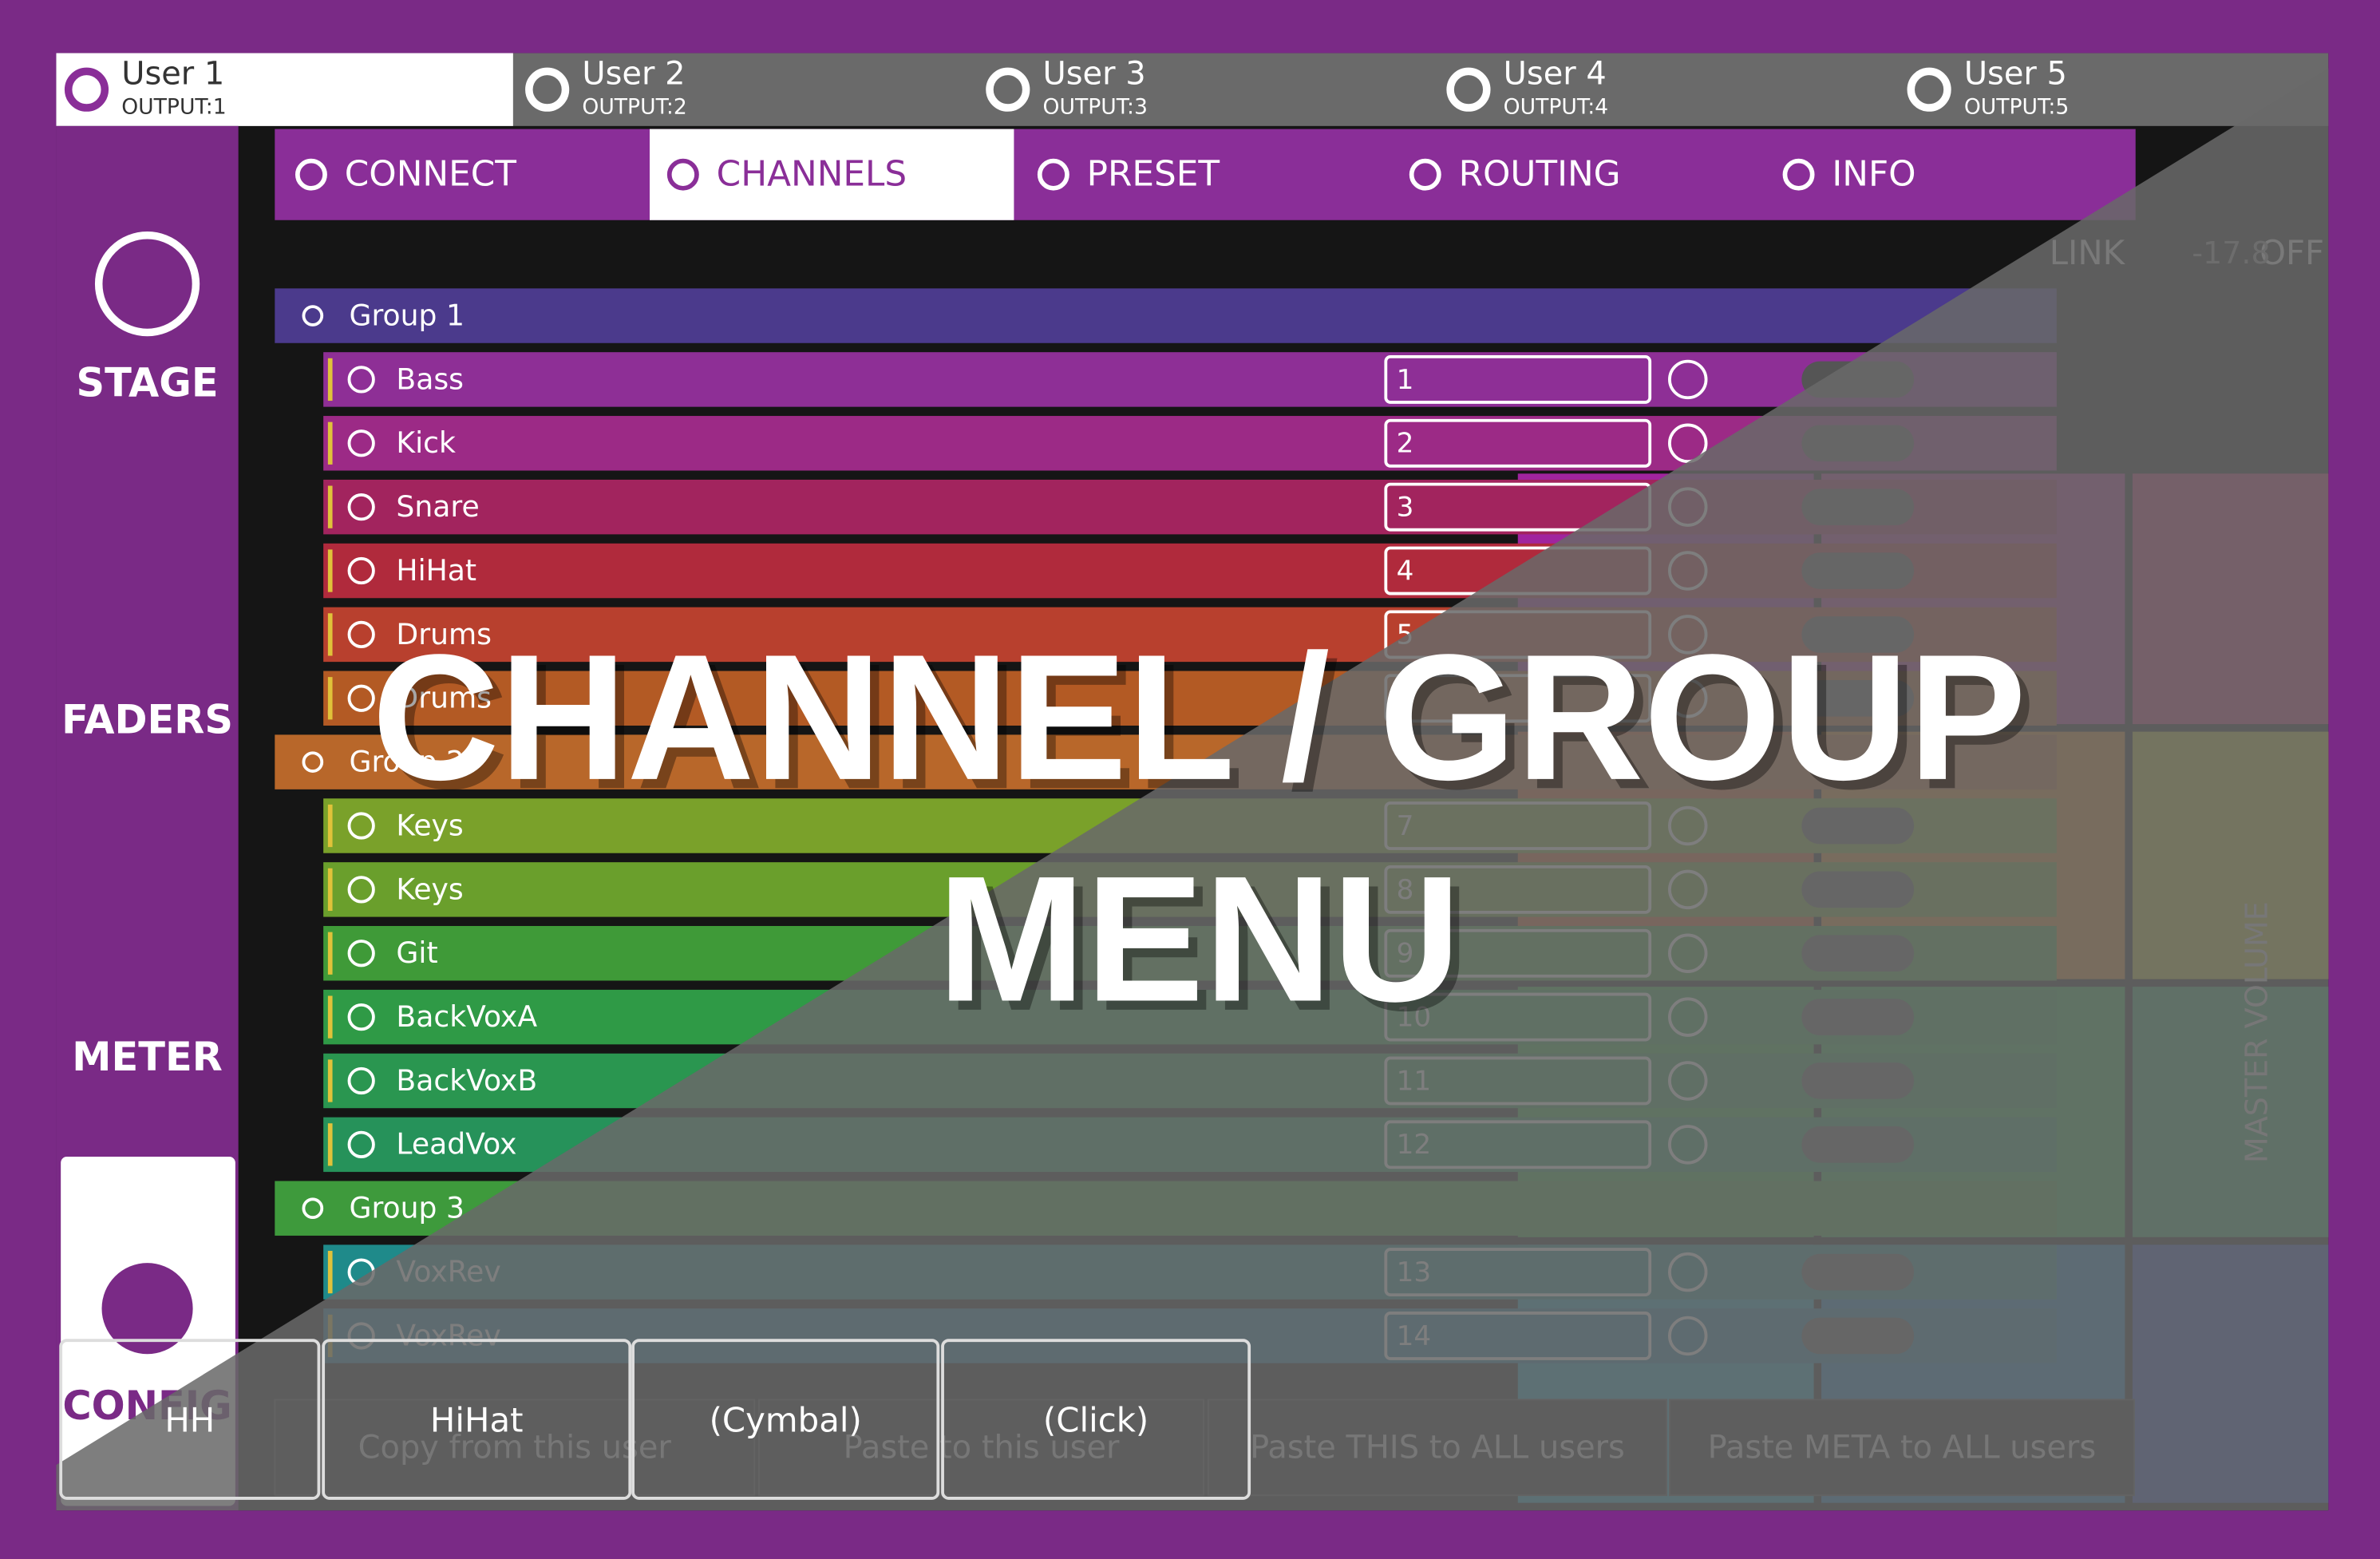  What do you see at coordinates (430, 379) in the screenshot?
I see `channel-name: Bass` at bounding box center [430, 379].